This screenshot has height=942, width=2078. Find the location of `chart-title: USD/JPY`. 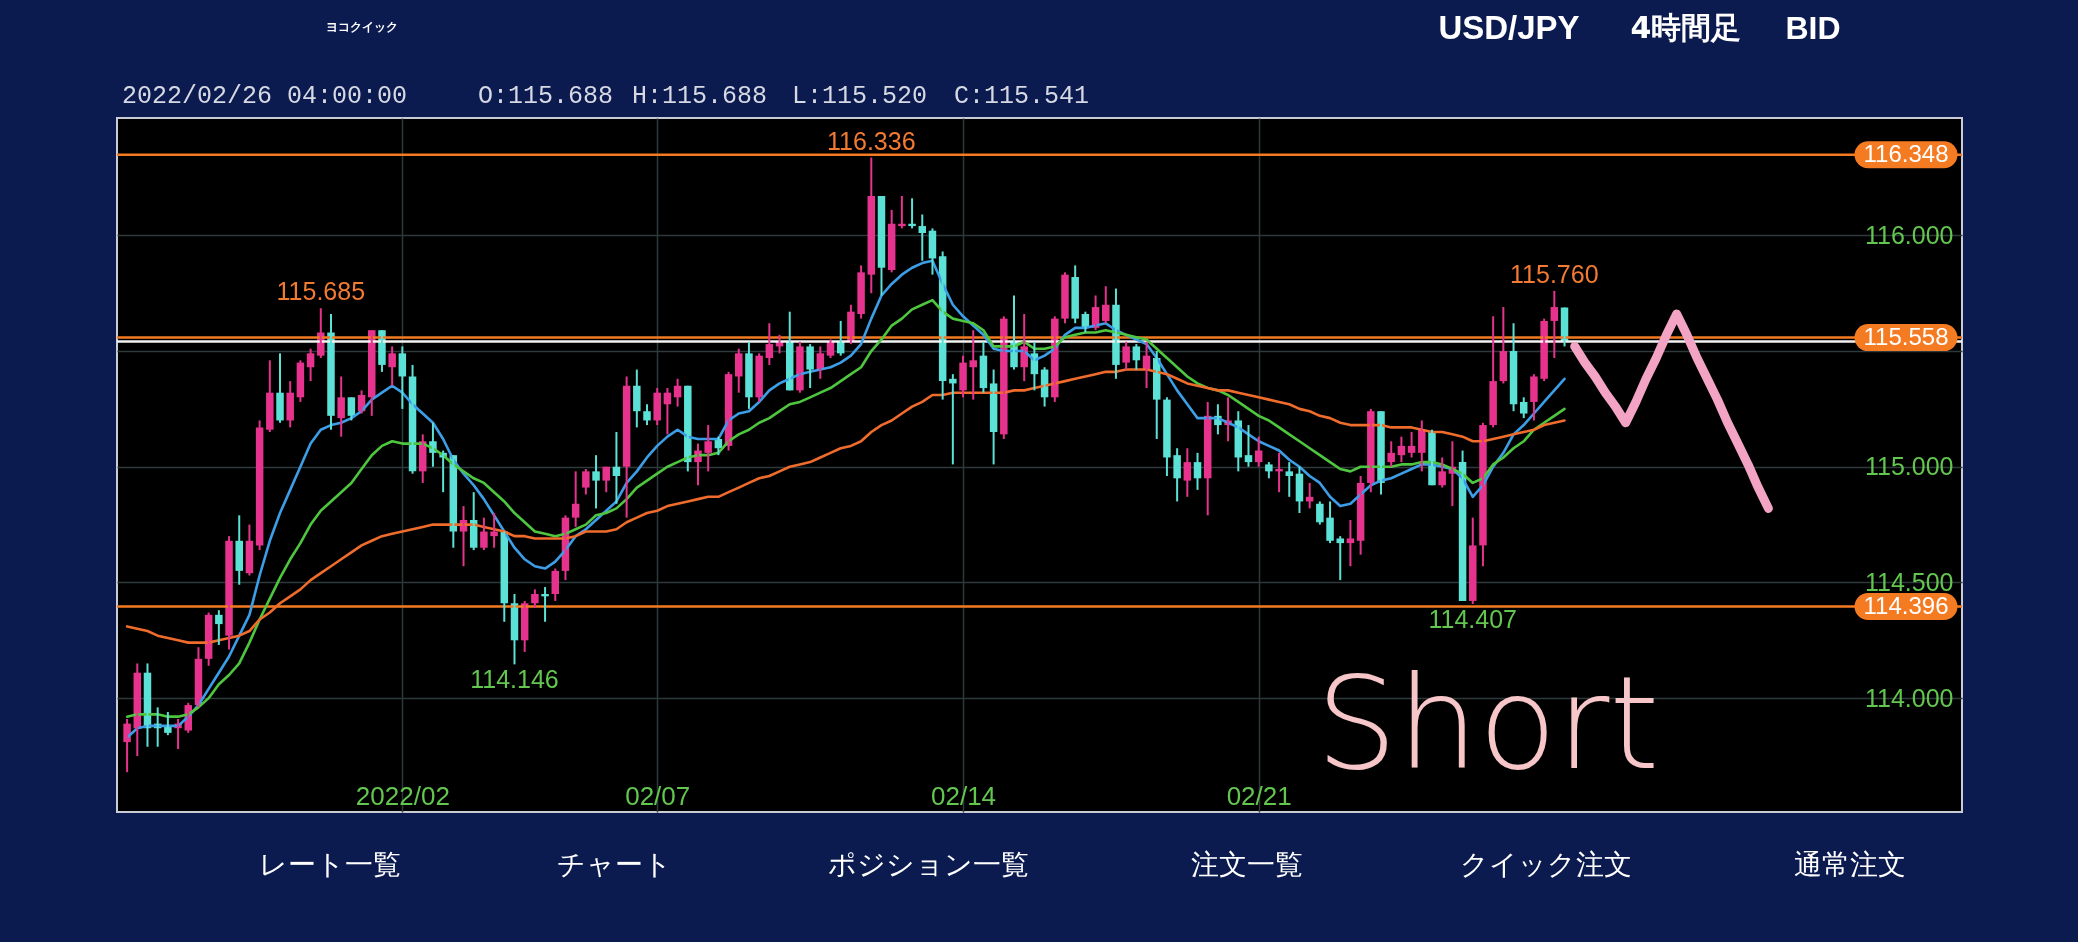

chart-title: USD/JPY is located at coordinates (1509, 27).